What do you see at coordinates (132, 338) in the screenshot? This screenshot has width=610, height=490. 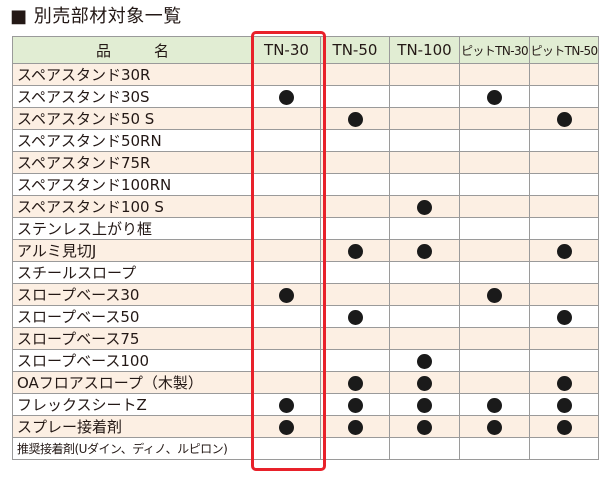 I see `product-name-cell: スロープベース75` at bounding box center [132, 338].